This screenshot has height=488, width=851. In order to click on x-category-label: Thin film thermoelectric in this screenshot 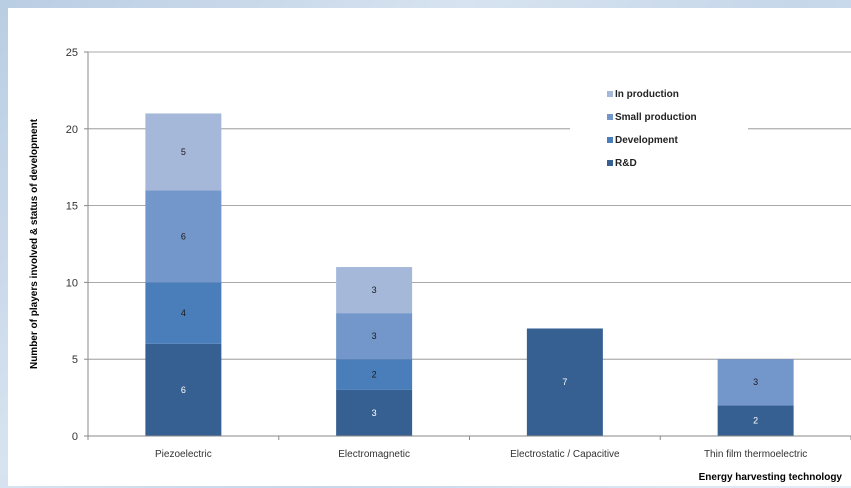, I will do `click(755, 454)`.